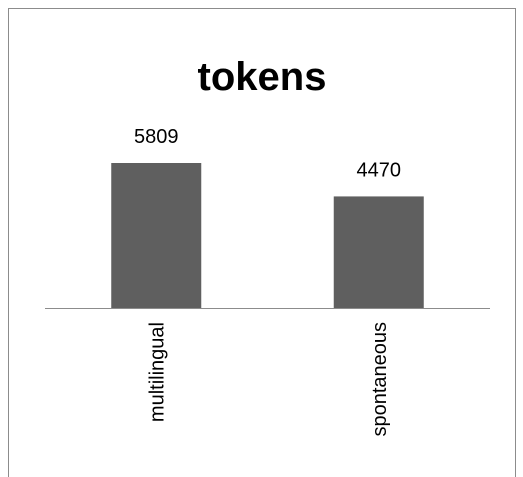 The width and height of the screenshot is (523, 477). What do you see at coordinates (379, 170) in the screenshot?
I see `value-label: 4470` at bounding box center [379, 170].